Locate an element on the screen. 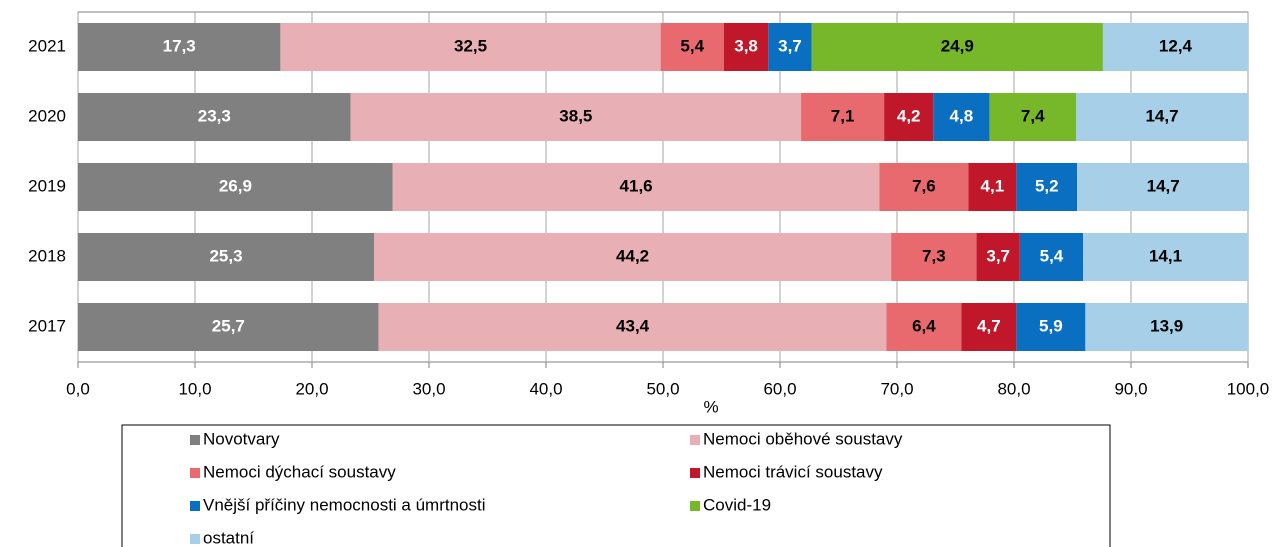  data-label: 44,2 is located at coordinates (632, 255).